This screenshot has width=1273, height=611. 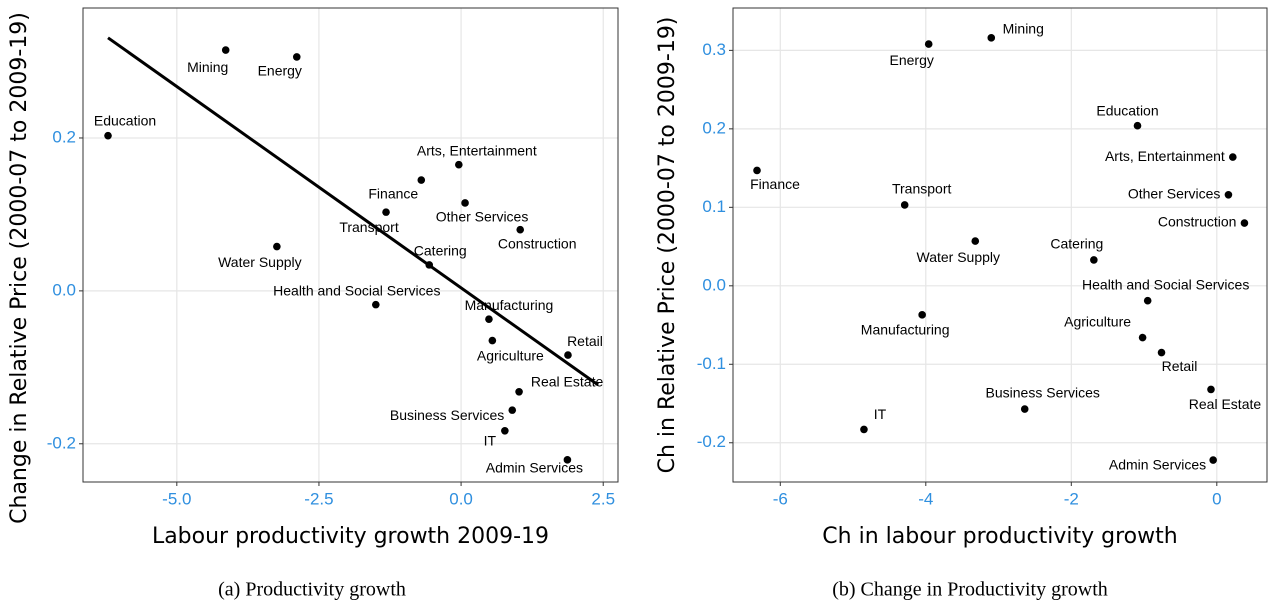 I want to click on caption: (a) Productivity growth, so click(x=312, y=590).